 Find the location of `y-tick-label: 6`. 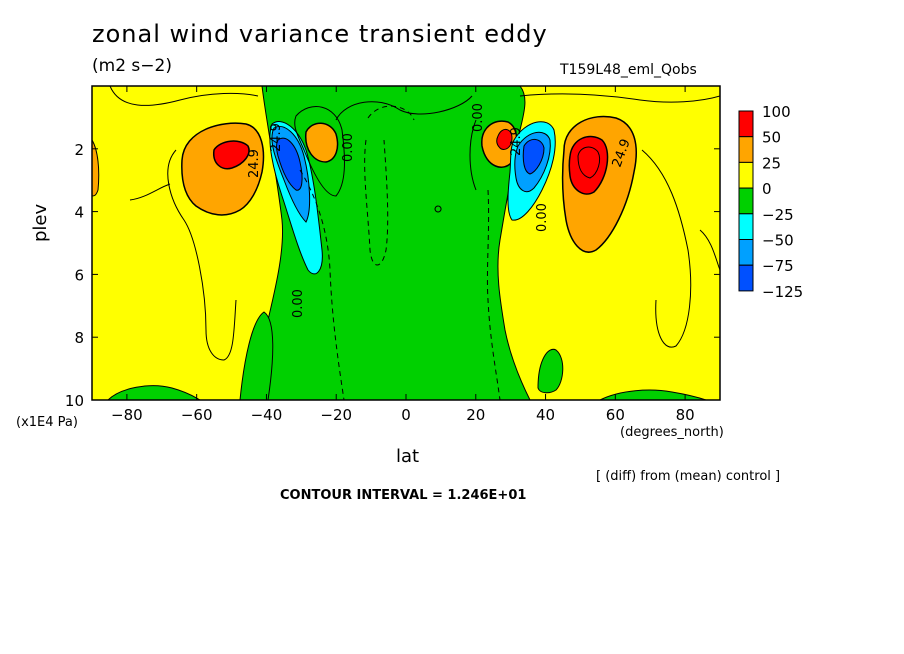

y-tick-label: 6 is located at coordinates (79, 275).